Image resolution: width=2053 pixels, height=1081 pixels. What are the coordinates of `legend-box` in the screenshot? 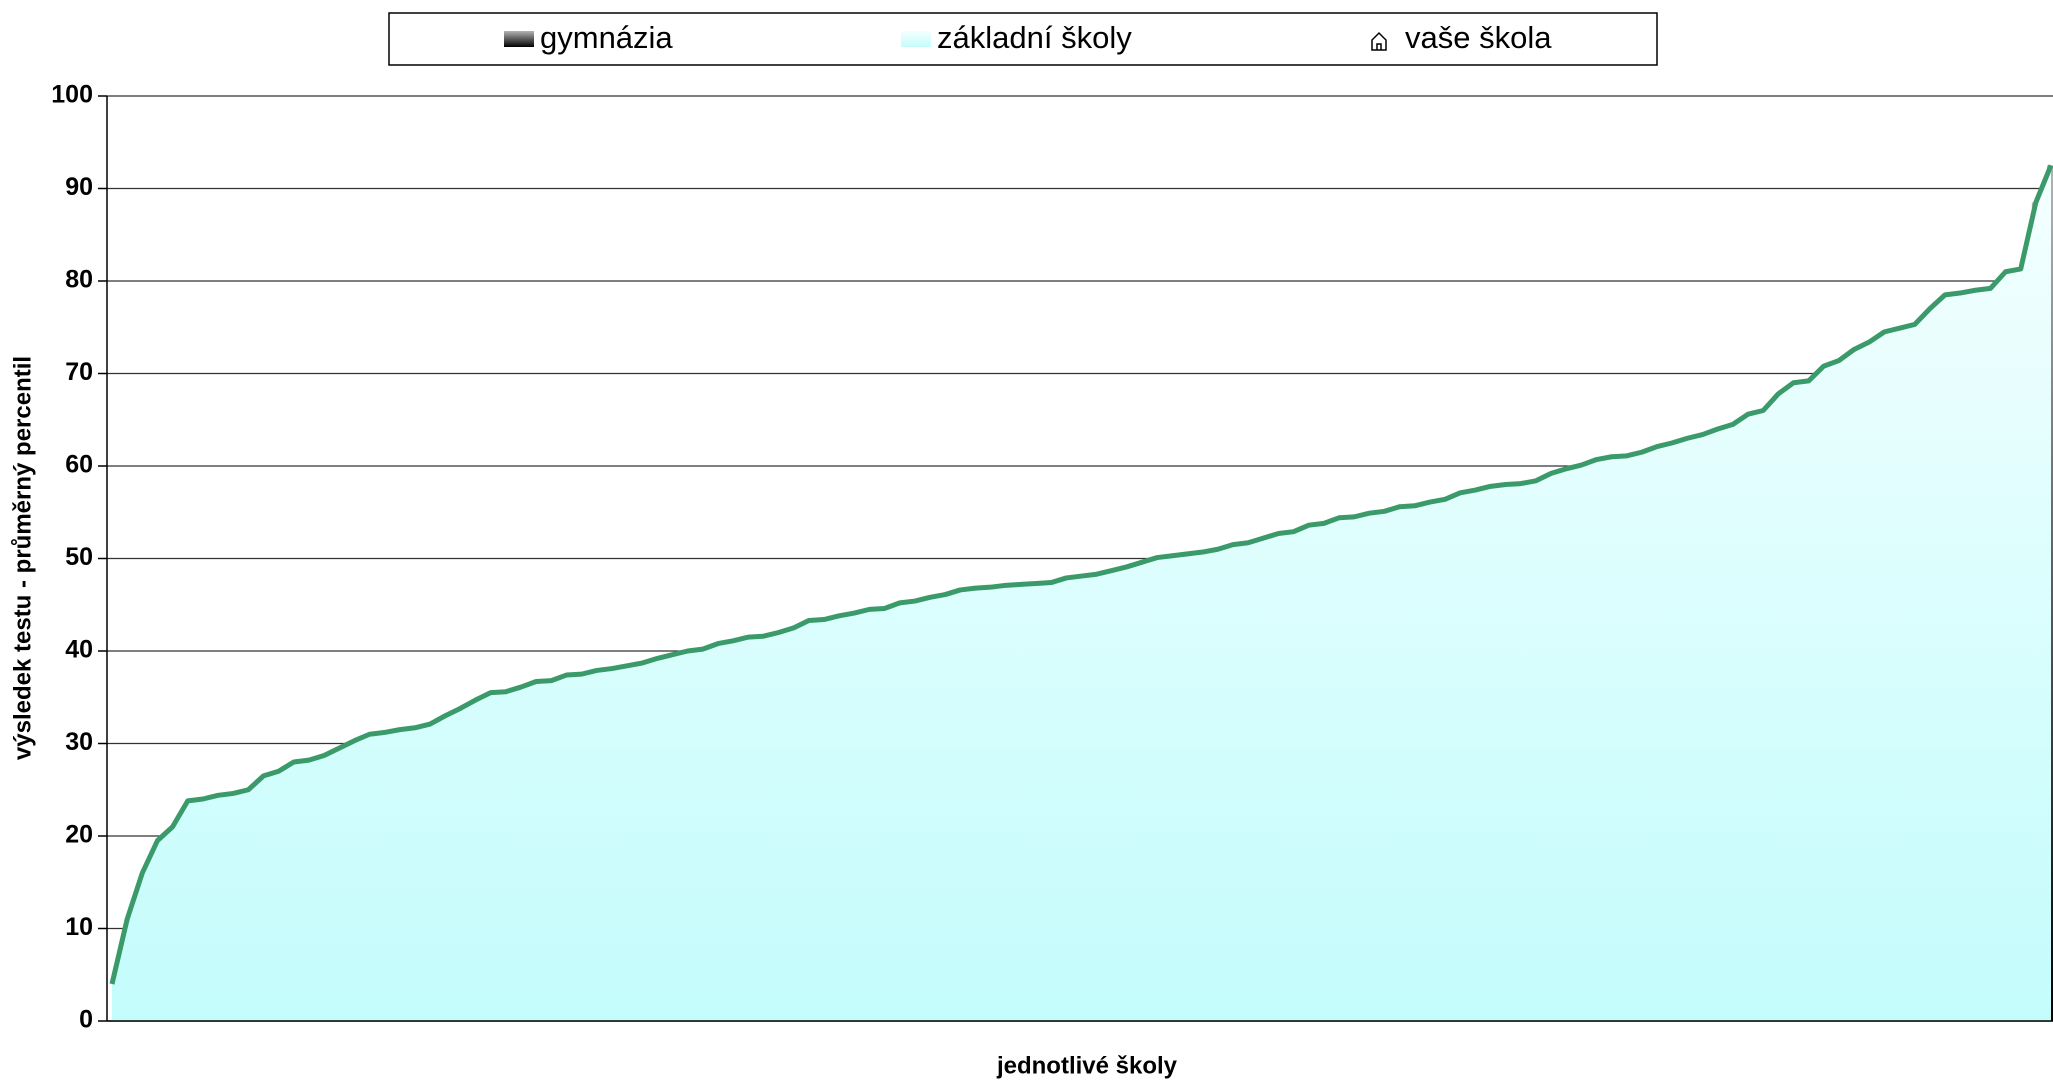 It's located at (1023, 39).